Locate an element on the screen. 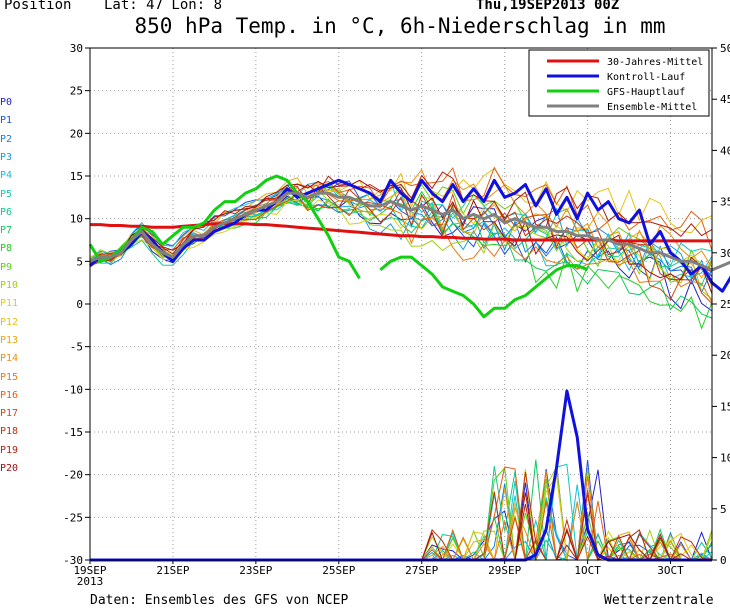 This screenshot has width=730, height=609. x-tick-label: 29SEP is located at coordinates (504, 570).